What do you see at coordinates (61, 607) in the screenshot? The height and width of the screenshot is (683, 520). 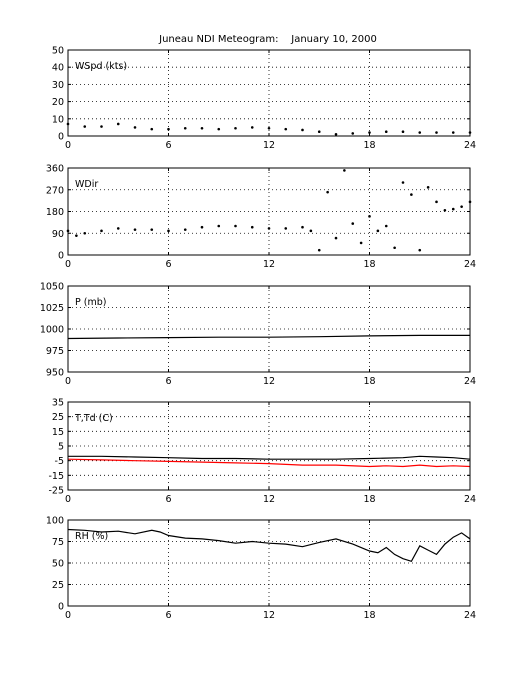 I see `y-tick-label: 0` at bounding box center [61, 607].